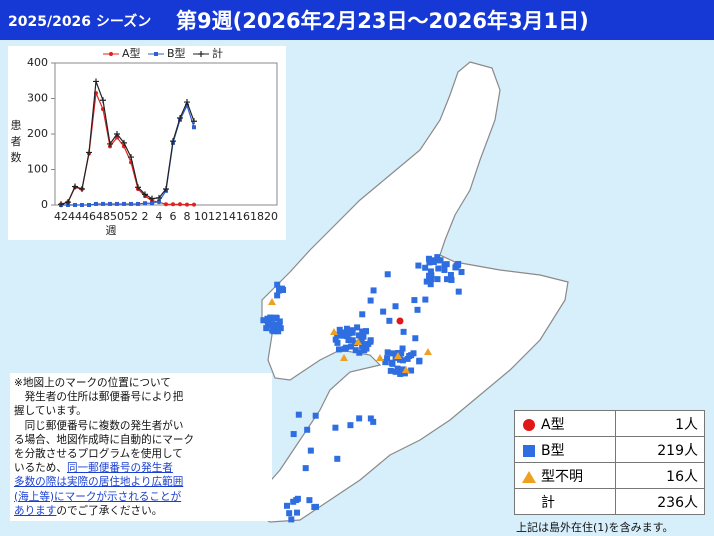 The width and height of the screenshot is (714, 536). I want to click on note-line: 多数の際は実際の居住地より広範囲, so click(141, 482).